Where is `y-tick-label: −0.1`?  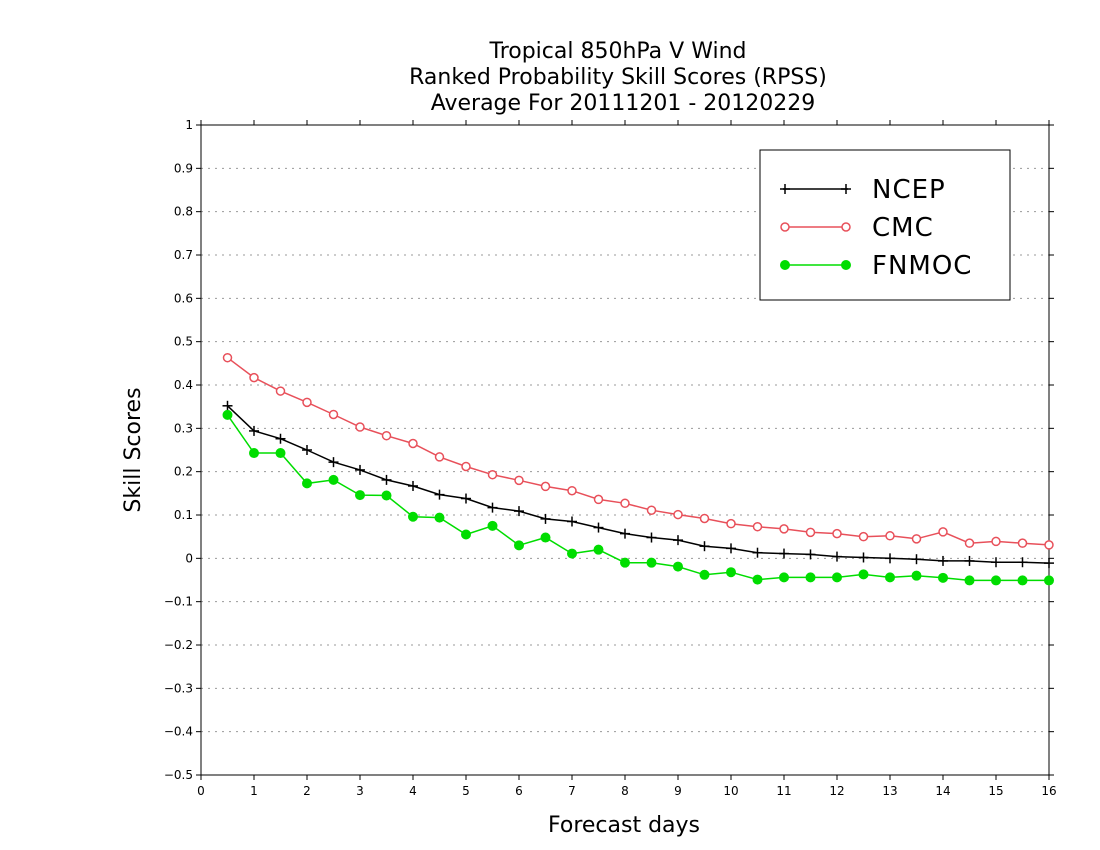
y-tick-label: −0.1 is located at coordinates (178, 602).